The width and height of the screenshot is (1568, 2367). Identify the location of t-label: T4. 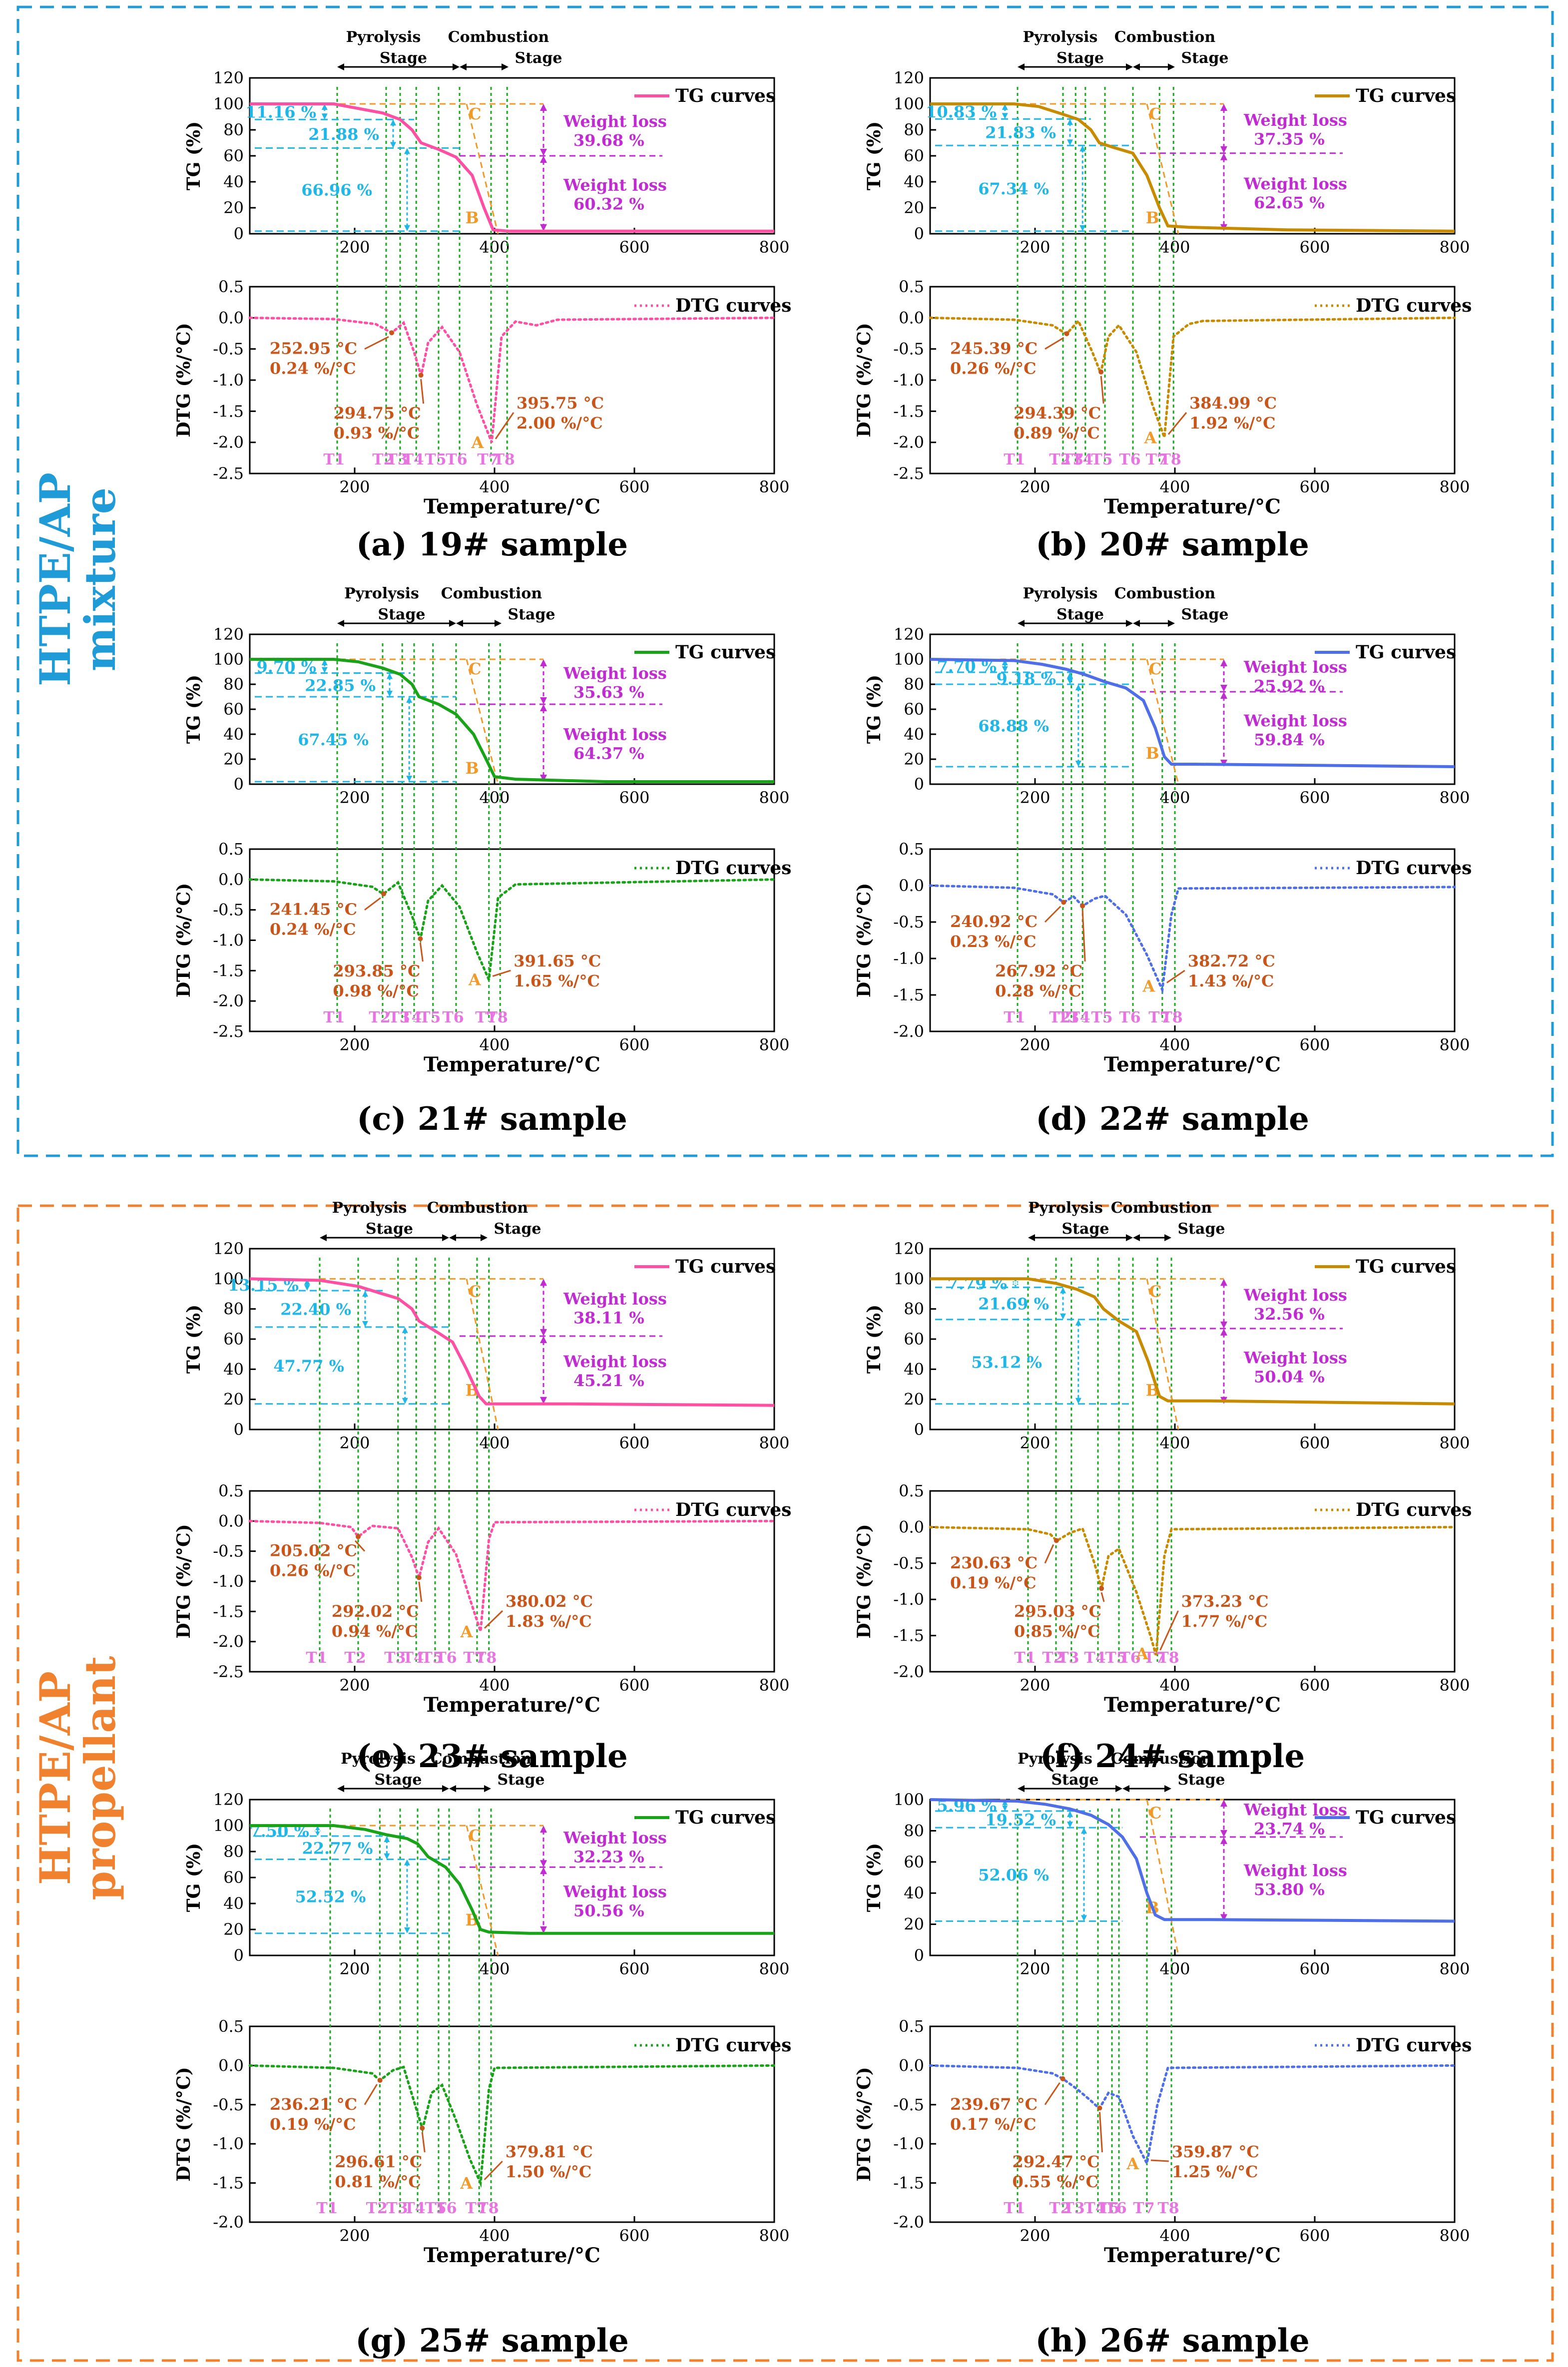
(1094, 1658).